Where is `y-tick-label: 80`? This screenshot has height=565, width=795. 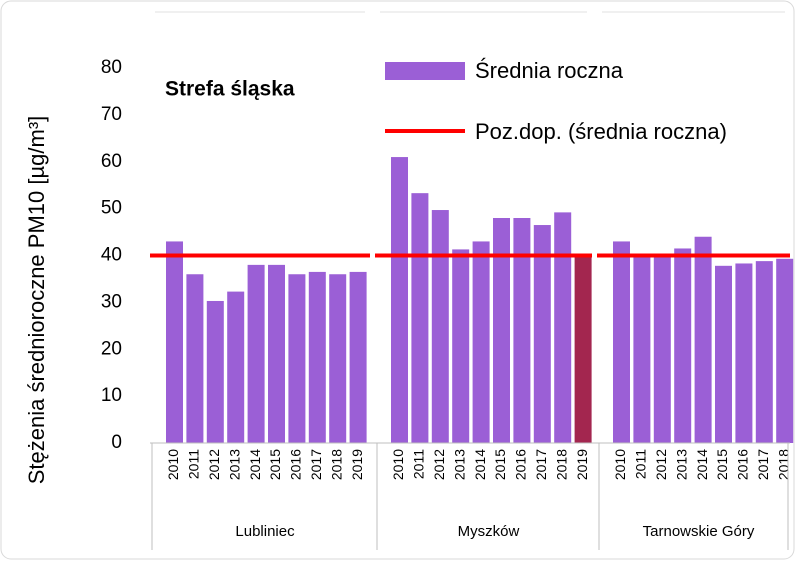 y-tick-label: 80 is located at coordinates (111, 67).